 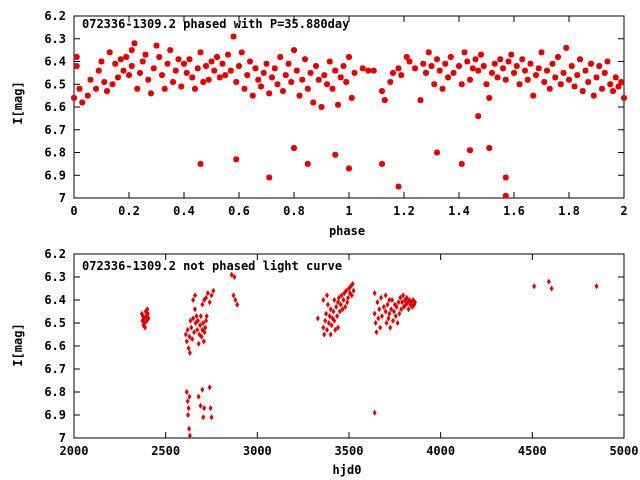 I want to click on y-tick-label: 6.3, so click(x=55, y=277).